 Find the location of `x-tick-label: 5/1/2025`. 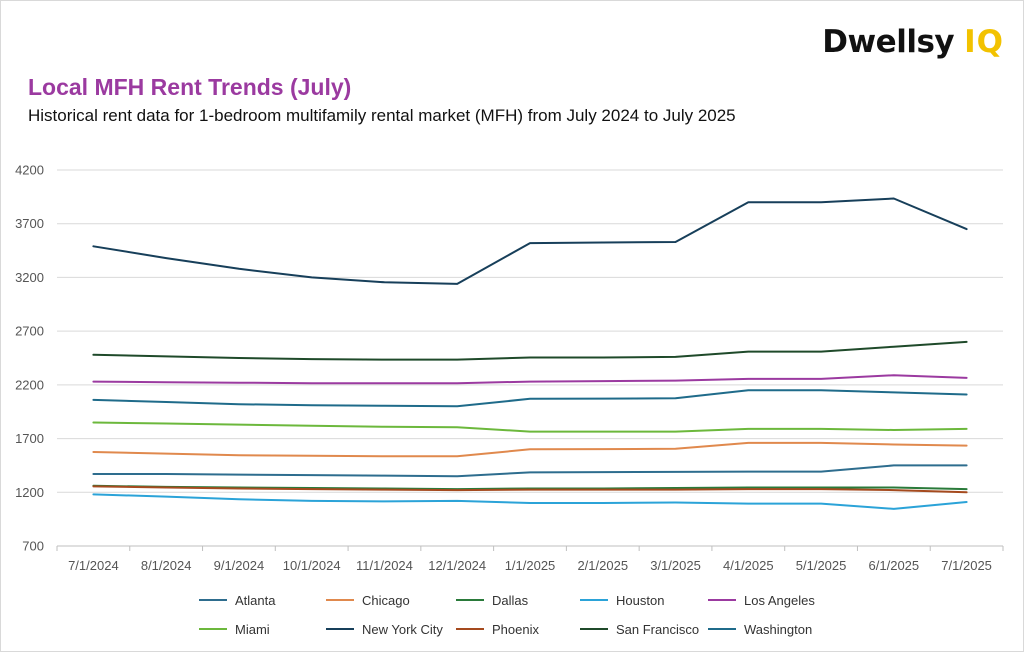

x-tick-label: 5/1/2025 is located at coordinates (821, 565).